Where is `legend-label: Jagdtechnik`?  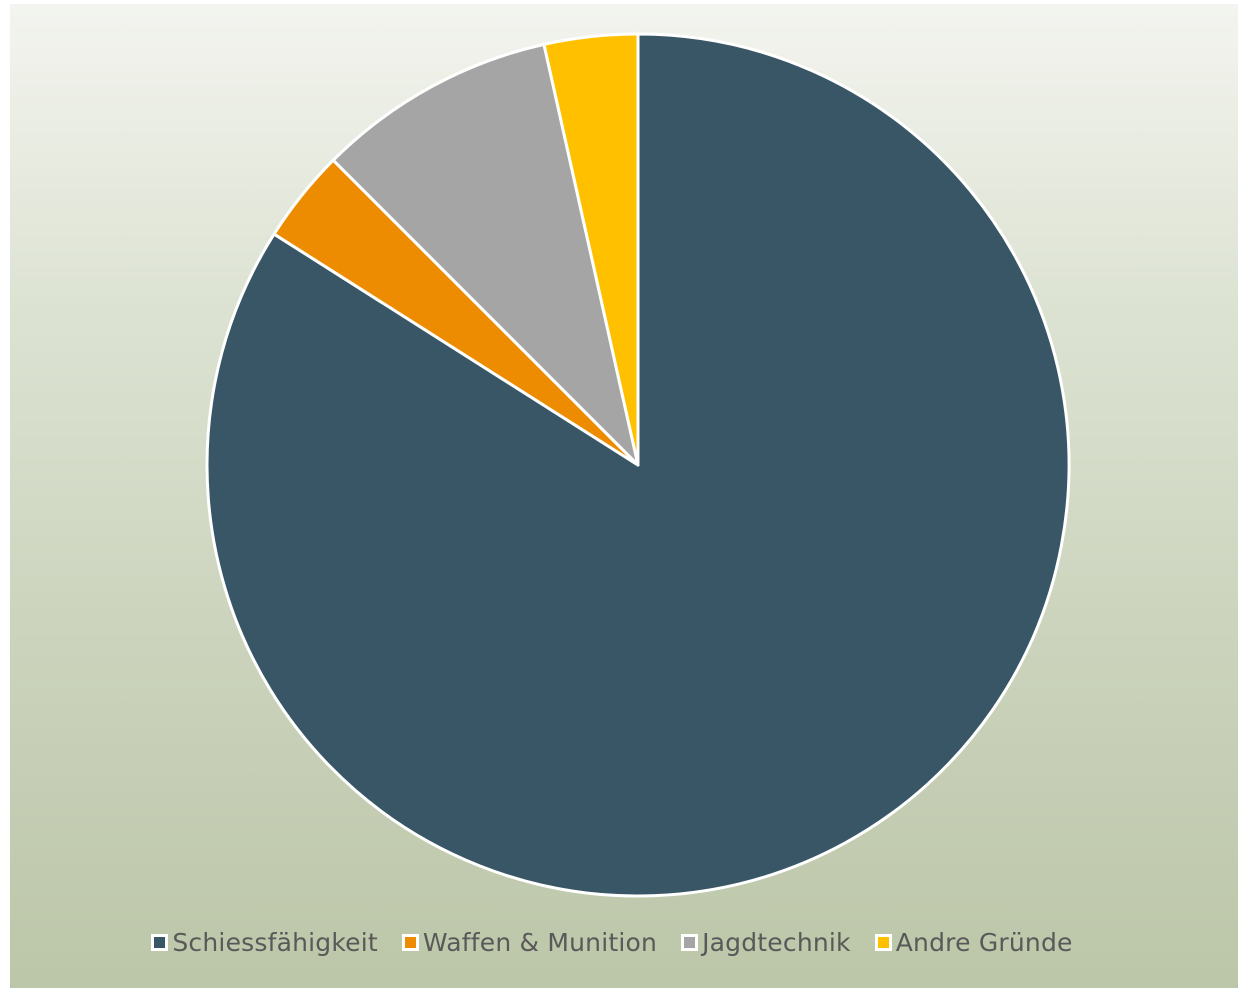 legend-label: Jagdtechnik is located at coordinates (776, 942).